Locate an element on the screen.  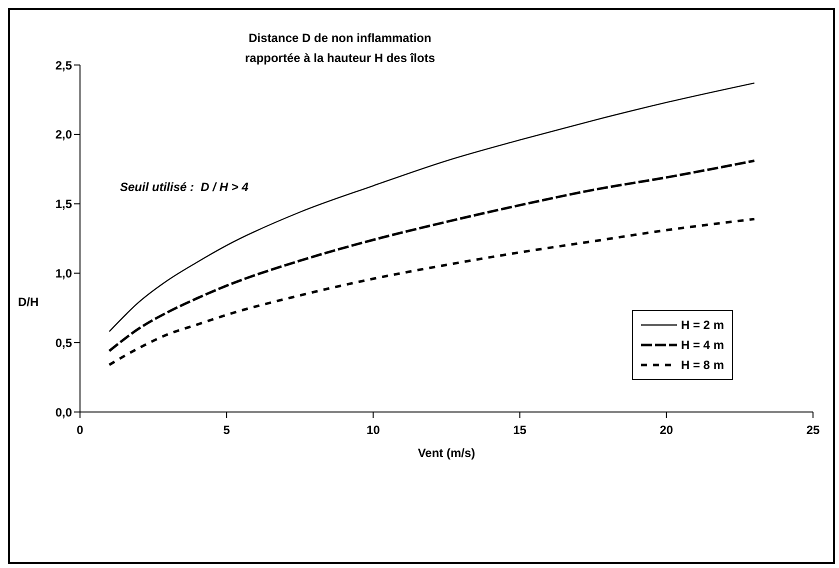
y-tick-label: 0,5 is located at coordinates (63, 343).